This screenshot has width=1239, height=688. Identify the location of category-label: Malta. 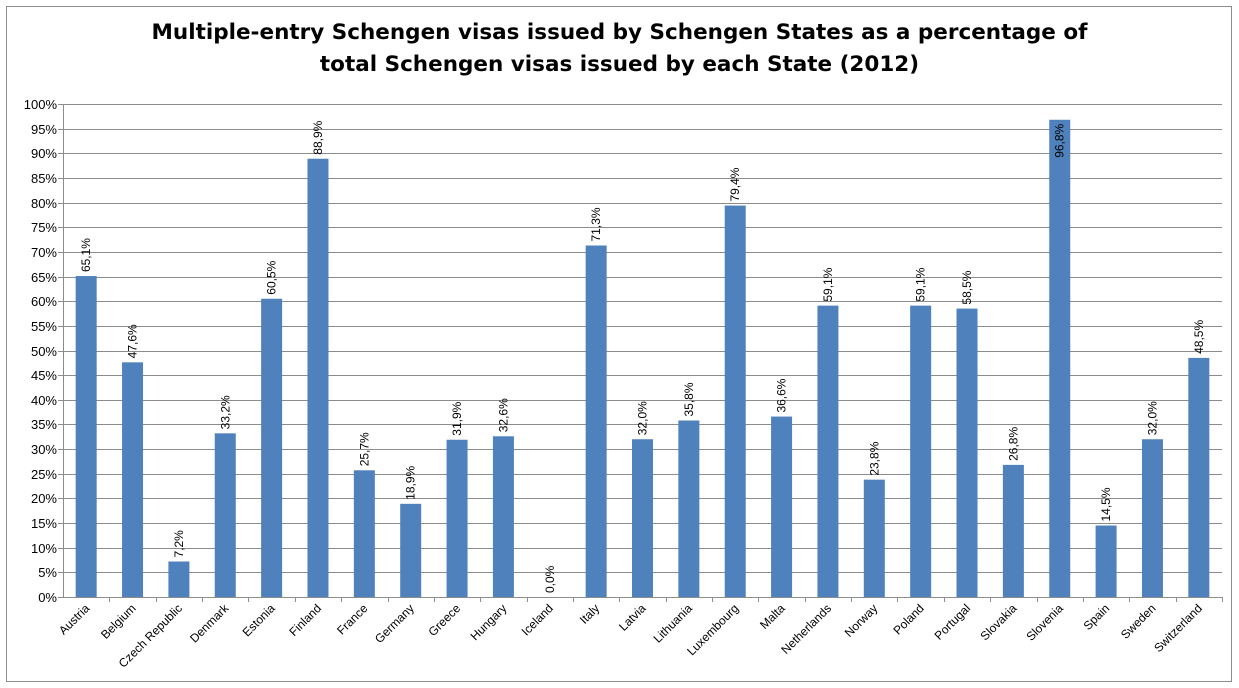
(772, 616).